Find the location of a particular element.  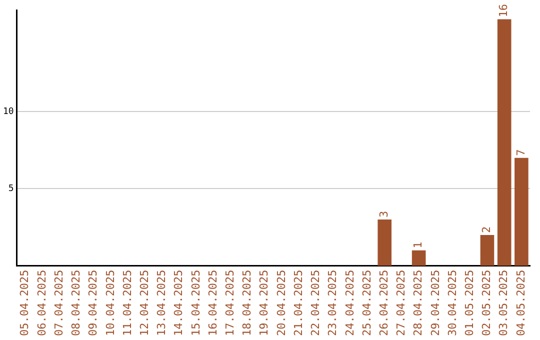

x-tick-label: 30.04.2025 is located at coordinates (452, 303).